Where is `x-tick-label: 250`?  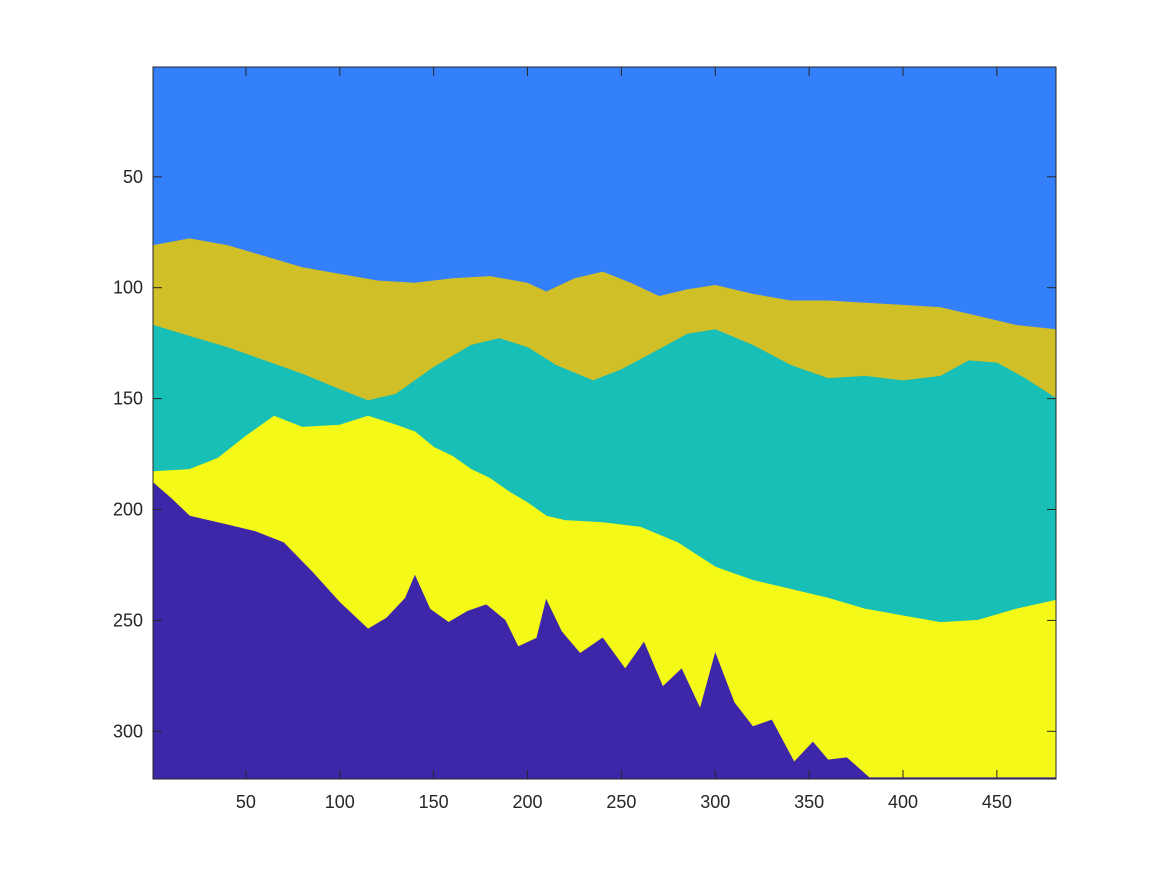 x-tick-label: 250 is located at coordinates (621, 802).